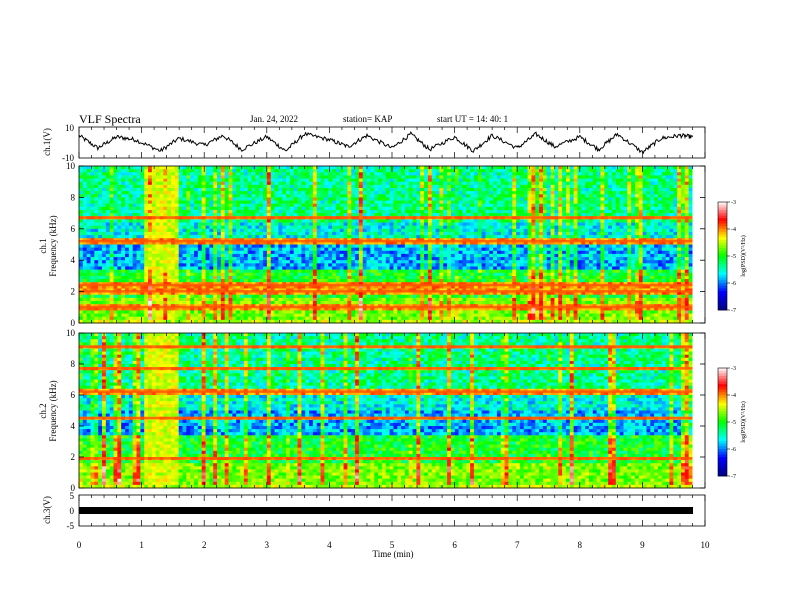 Image resolution: width=792 pixels, height=612 pixels. What do you see at coordinates (393, 554) in the screenshot?
I see `x-axis-label: Time (min)` at bounding box center [393, 554].